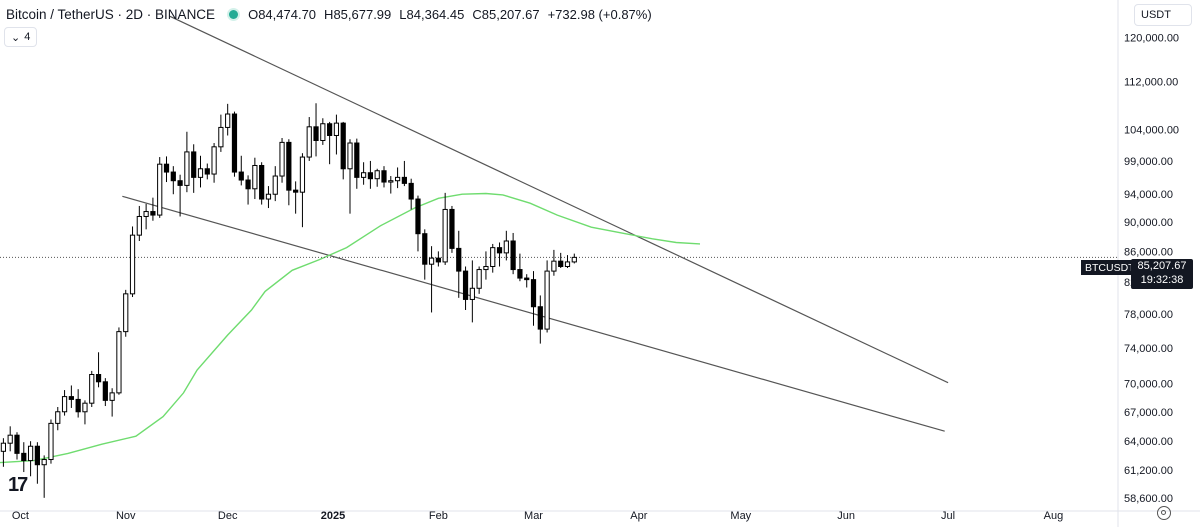  What do you see at coordinates (1148, 162) in the screenshot?
I see `y-tick-label: 99,000.00` at bounding box center [1148, 162].